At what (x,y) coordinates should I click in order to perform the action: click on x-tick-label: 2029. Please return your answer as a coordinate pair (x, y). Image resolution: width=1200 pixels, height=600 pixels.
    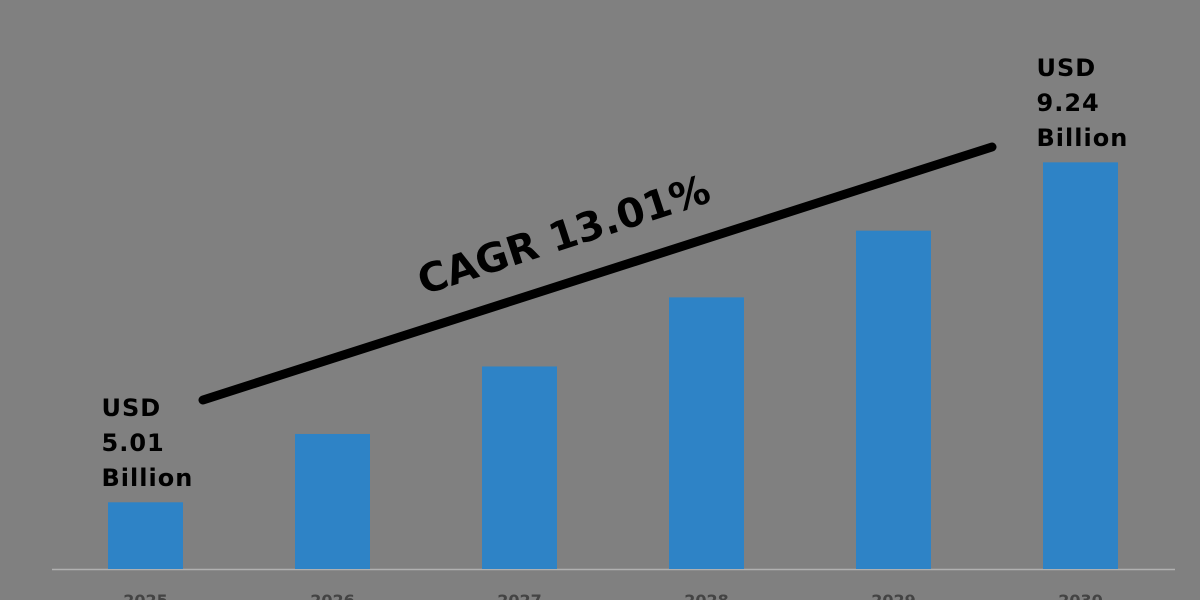
    Looking at the image, I should click on (893, 595).